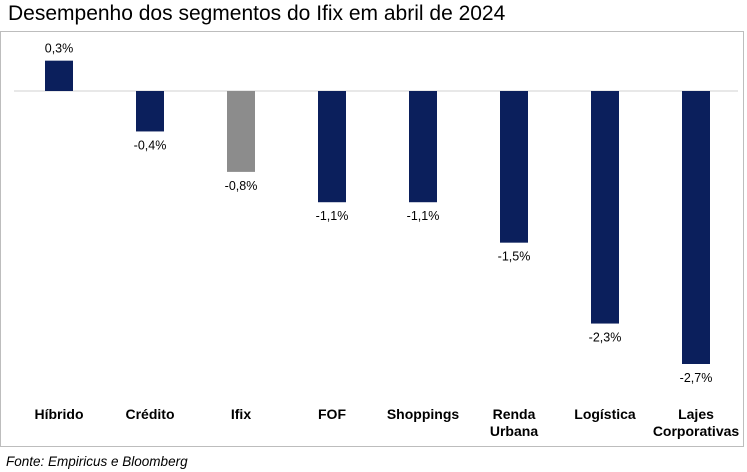  What do you see at coordinates (605, 414) in the screenshot?
I see `category-label-6: Logística` at bounding box center [605, 414].